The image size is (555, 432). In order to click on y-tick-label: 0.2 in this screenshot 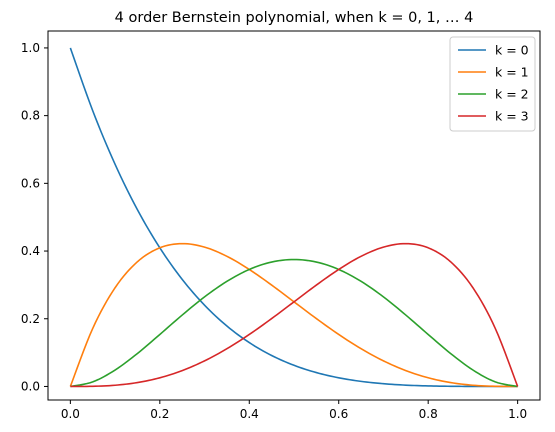, I will do `click(30, 319)`.